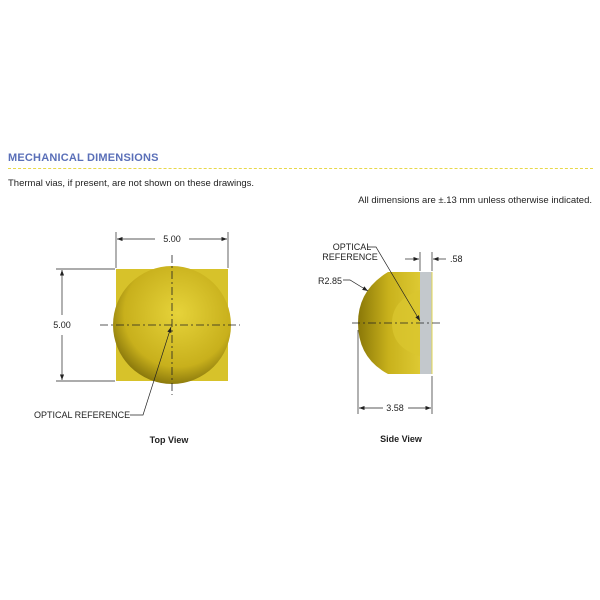 Image resolution: width=600 pixels, height=600 pixels. What do you see at coordinates (62, 325) in the screenshot?
I see `top-height-dimension: 5.00` at bounding box center [62, 325].